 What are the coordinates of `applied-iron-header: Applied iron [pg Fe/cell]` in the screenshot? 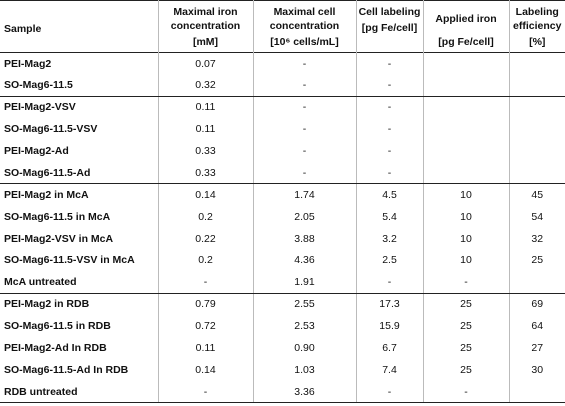 It's located at (465, 26).